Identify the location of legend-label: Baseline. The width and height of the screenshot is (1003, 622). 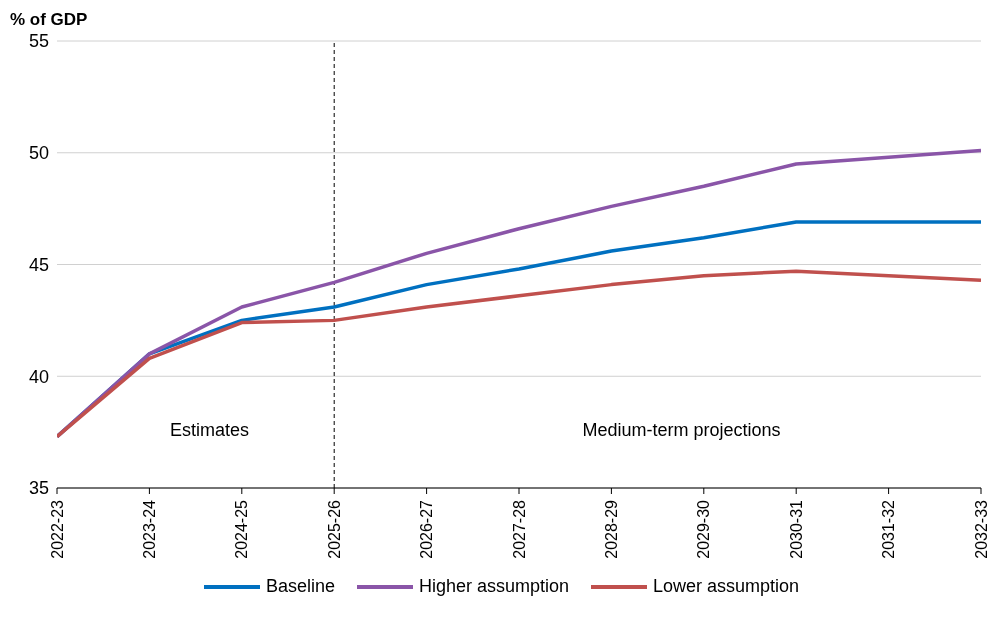
(300, 586).